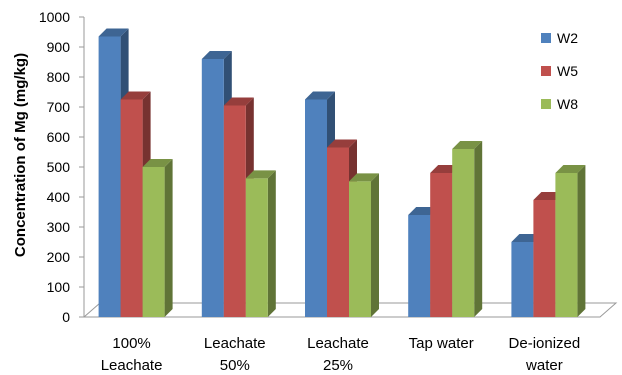 The height and width of the screenshot is (375, 622). What do you see at coordinates (59, 137) in the screenshot?
I see `y-tick-label: 600` at bounding box center [59, 137].